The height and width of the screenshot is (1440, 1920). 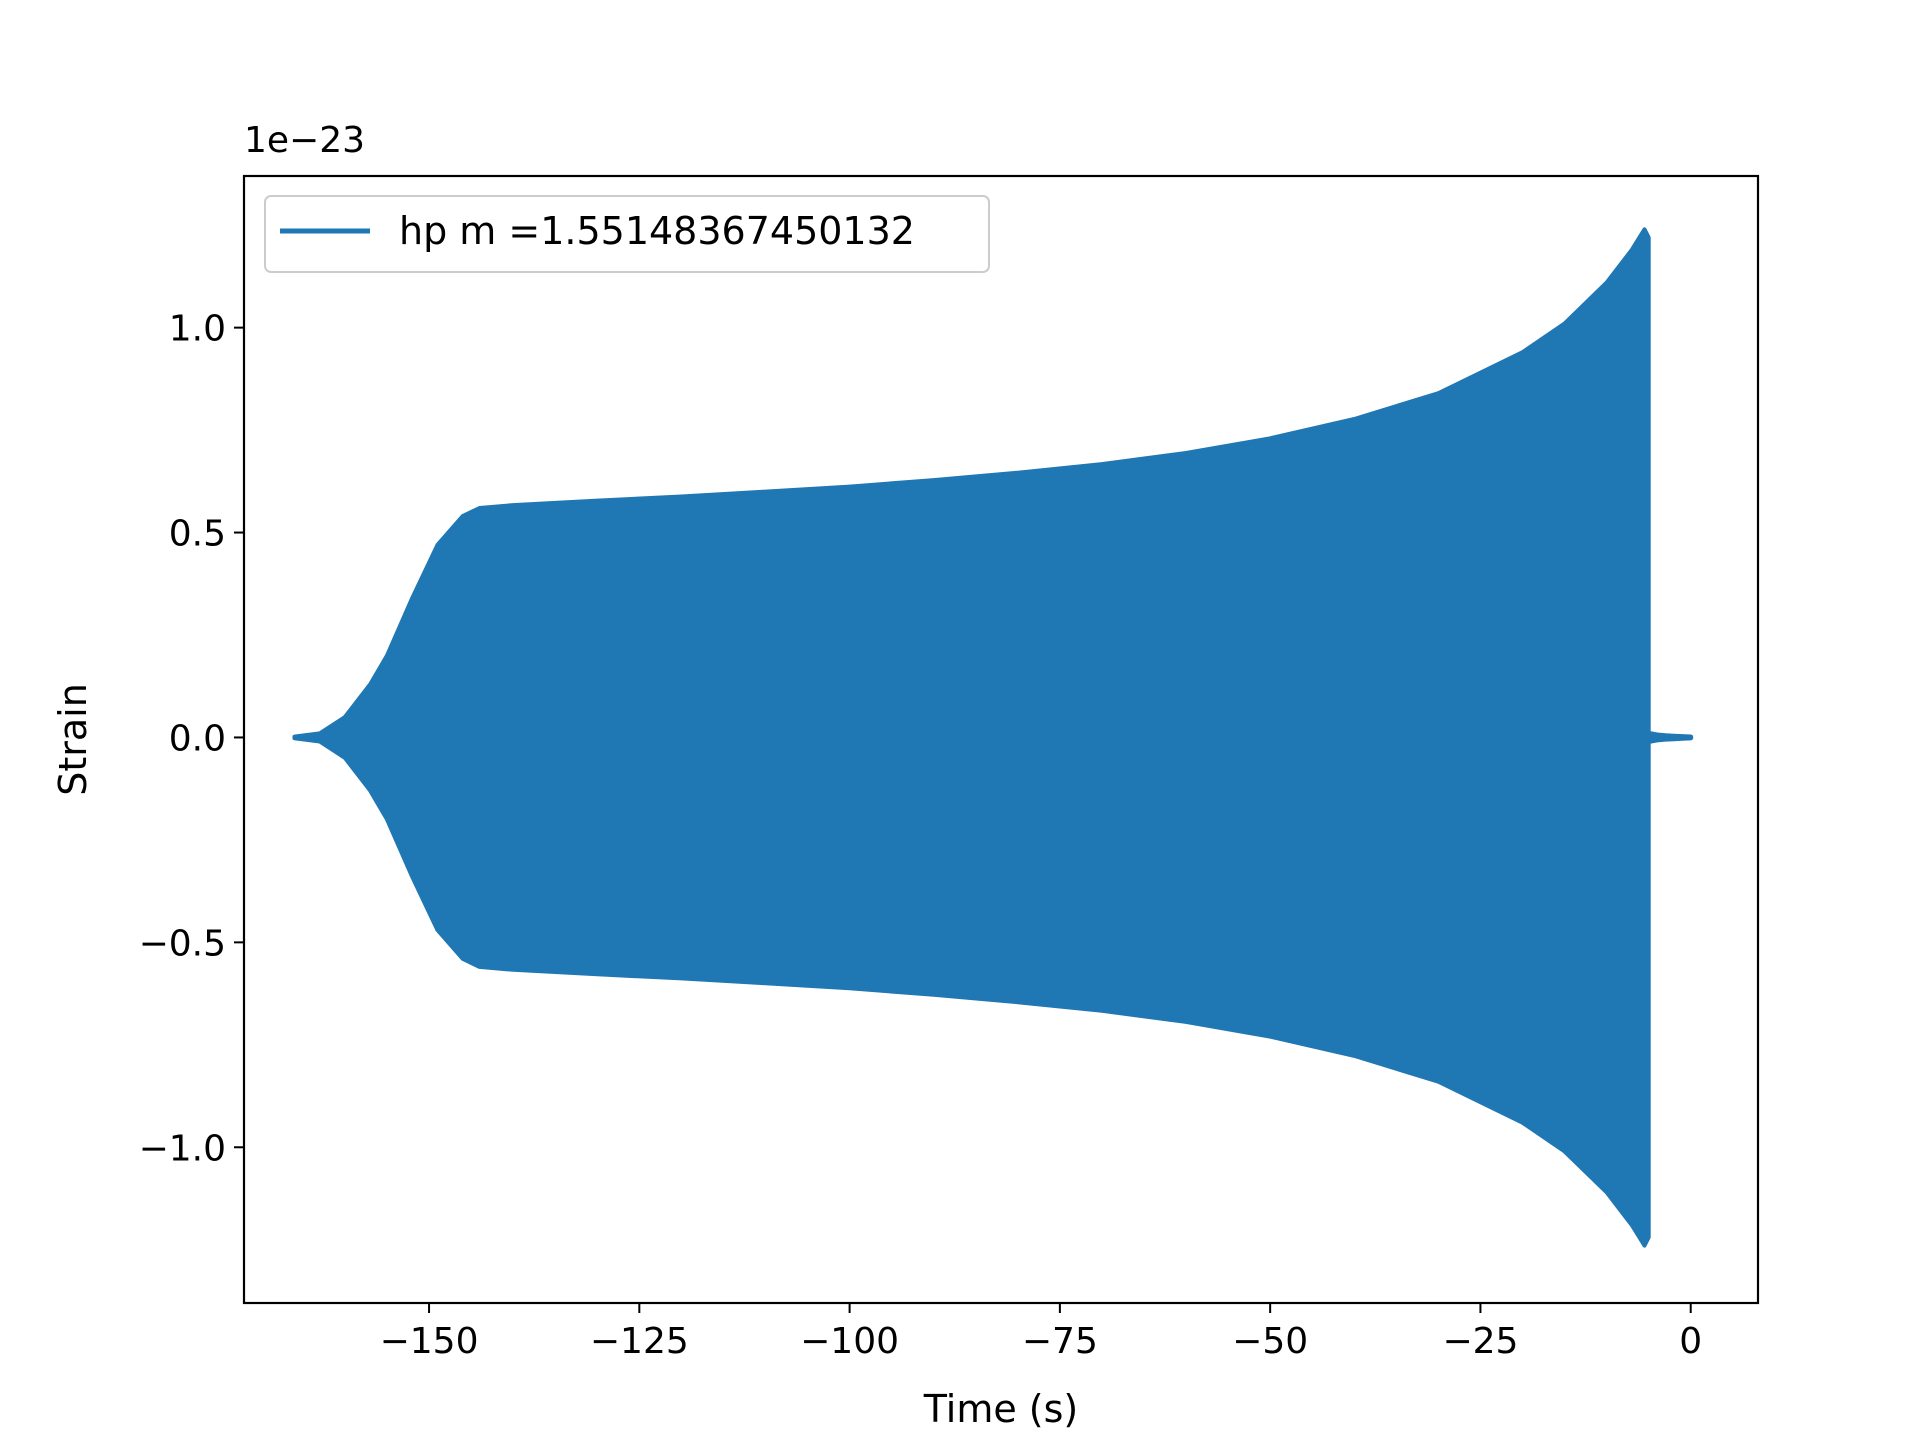 I want to click on y-axis-offset-label: 1e−23, so click(x=304, y=140).